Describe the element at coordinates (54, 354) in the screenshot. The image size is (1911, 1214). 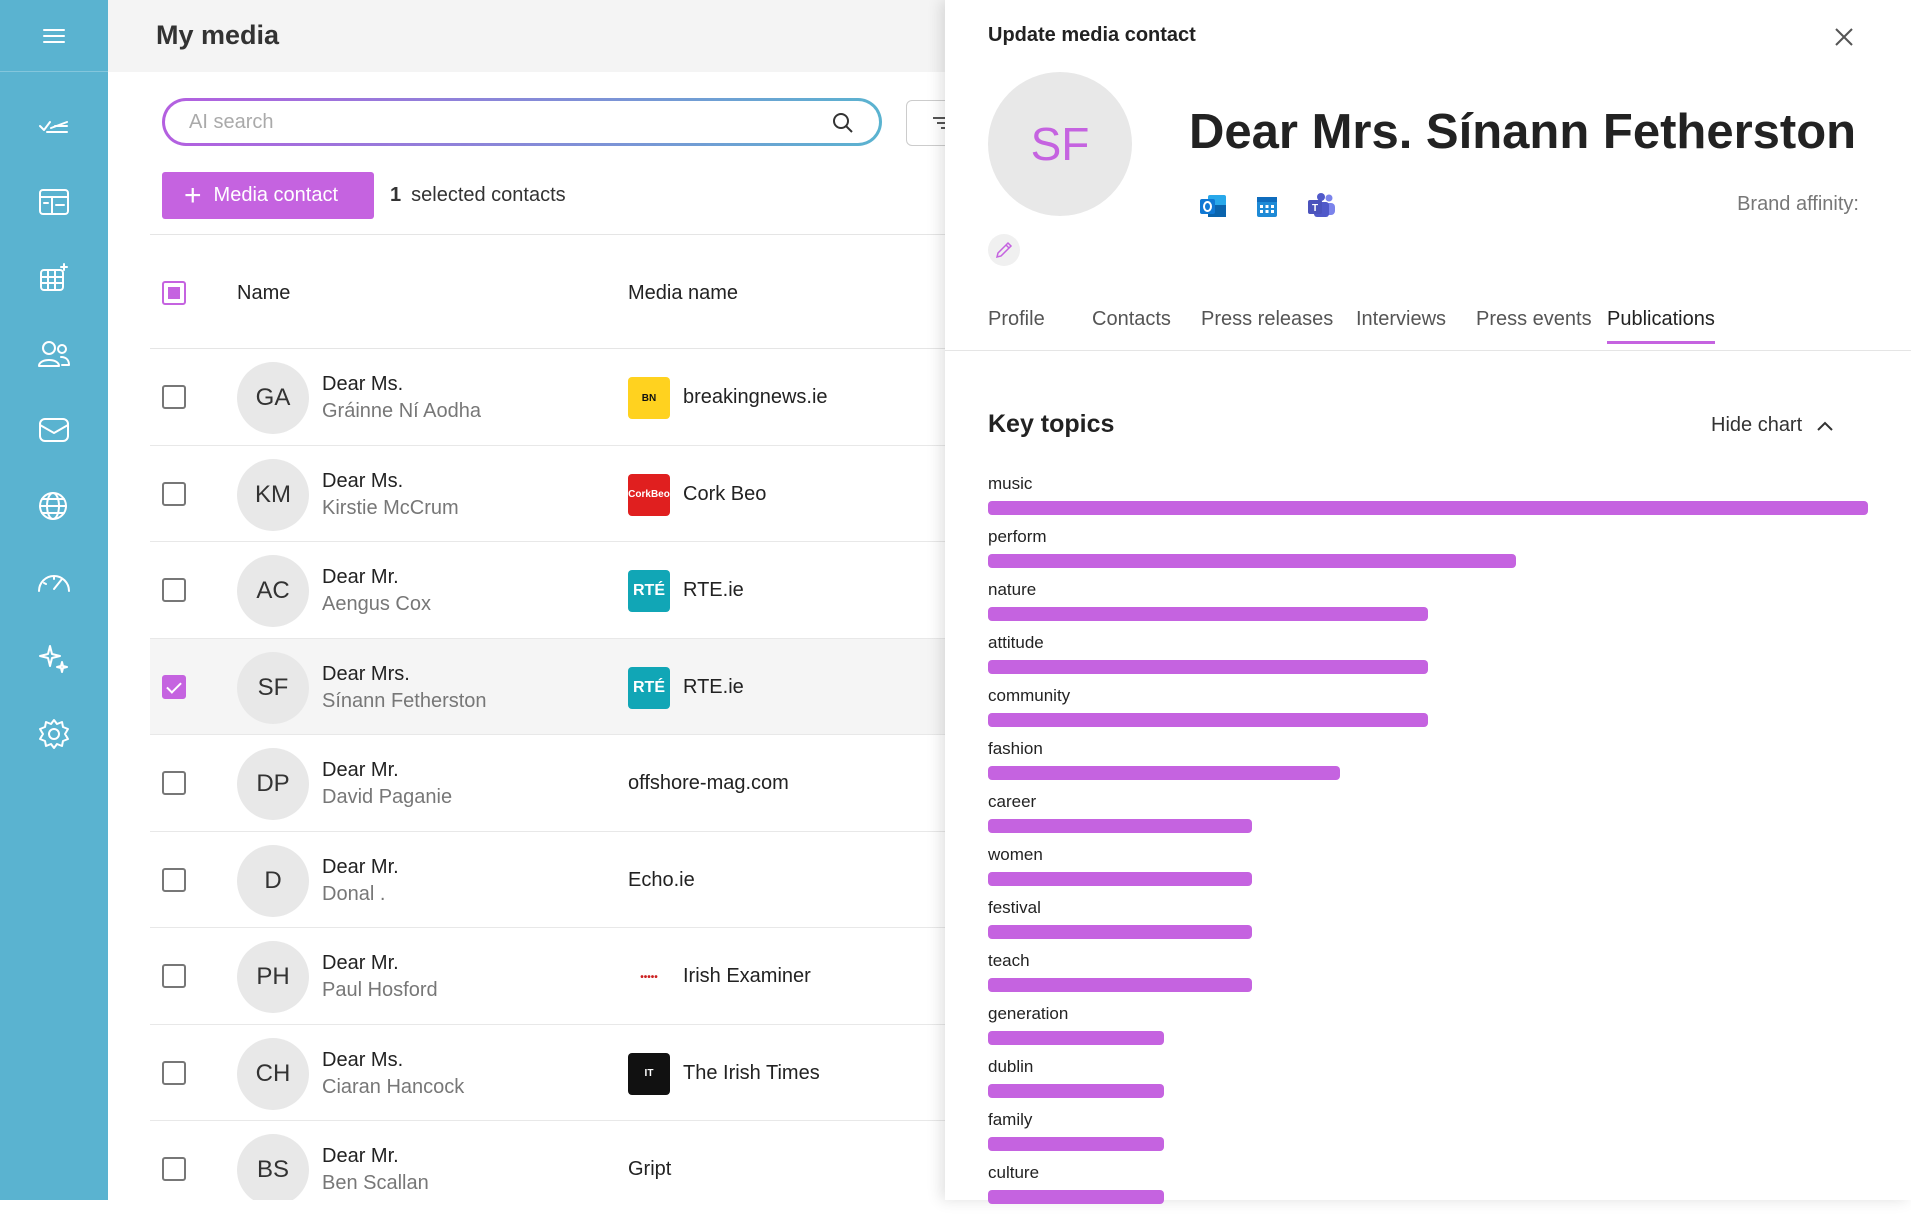
I see `nav-contacts-icon` at that location.